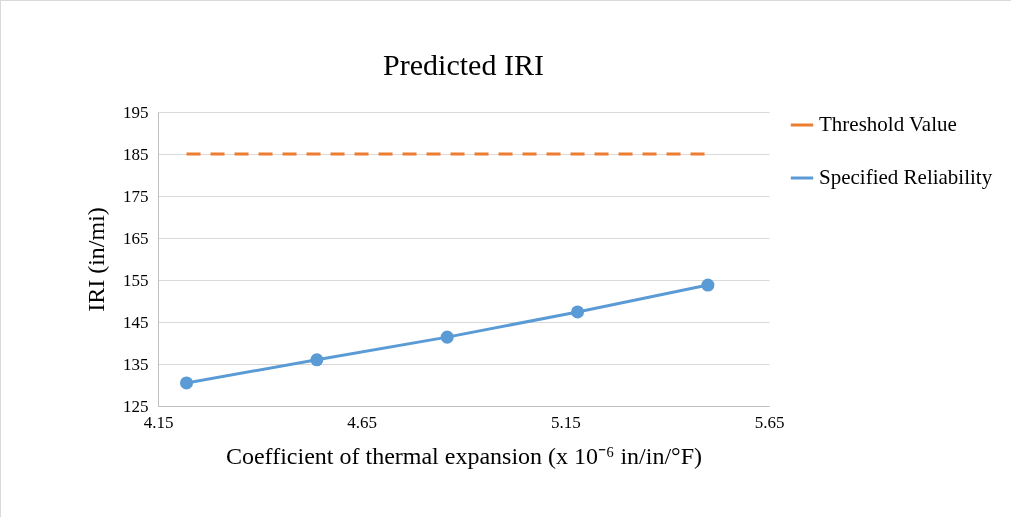 This screenshot has height=519, width=1013. I want to click on legend-label: Specified Reliability, so click(906, 177).